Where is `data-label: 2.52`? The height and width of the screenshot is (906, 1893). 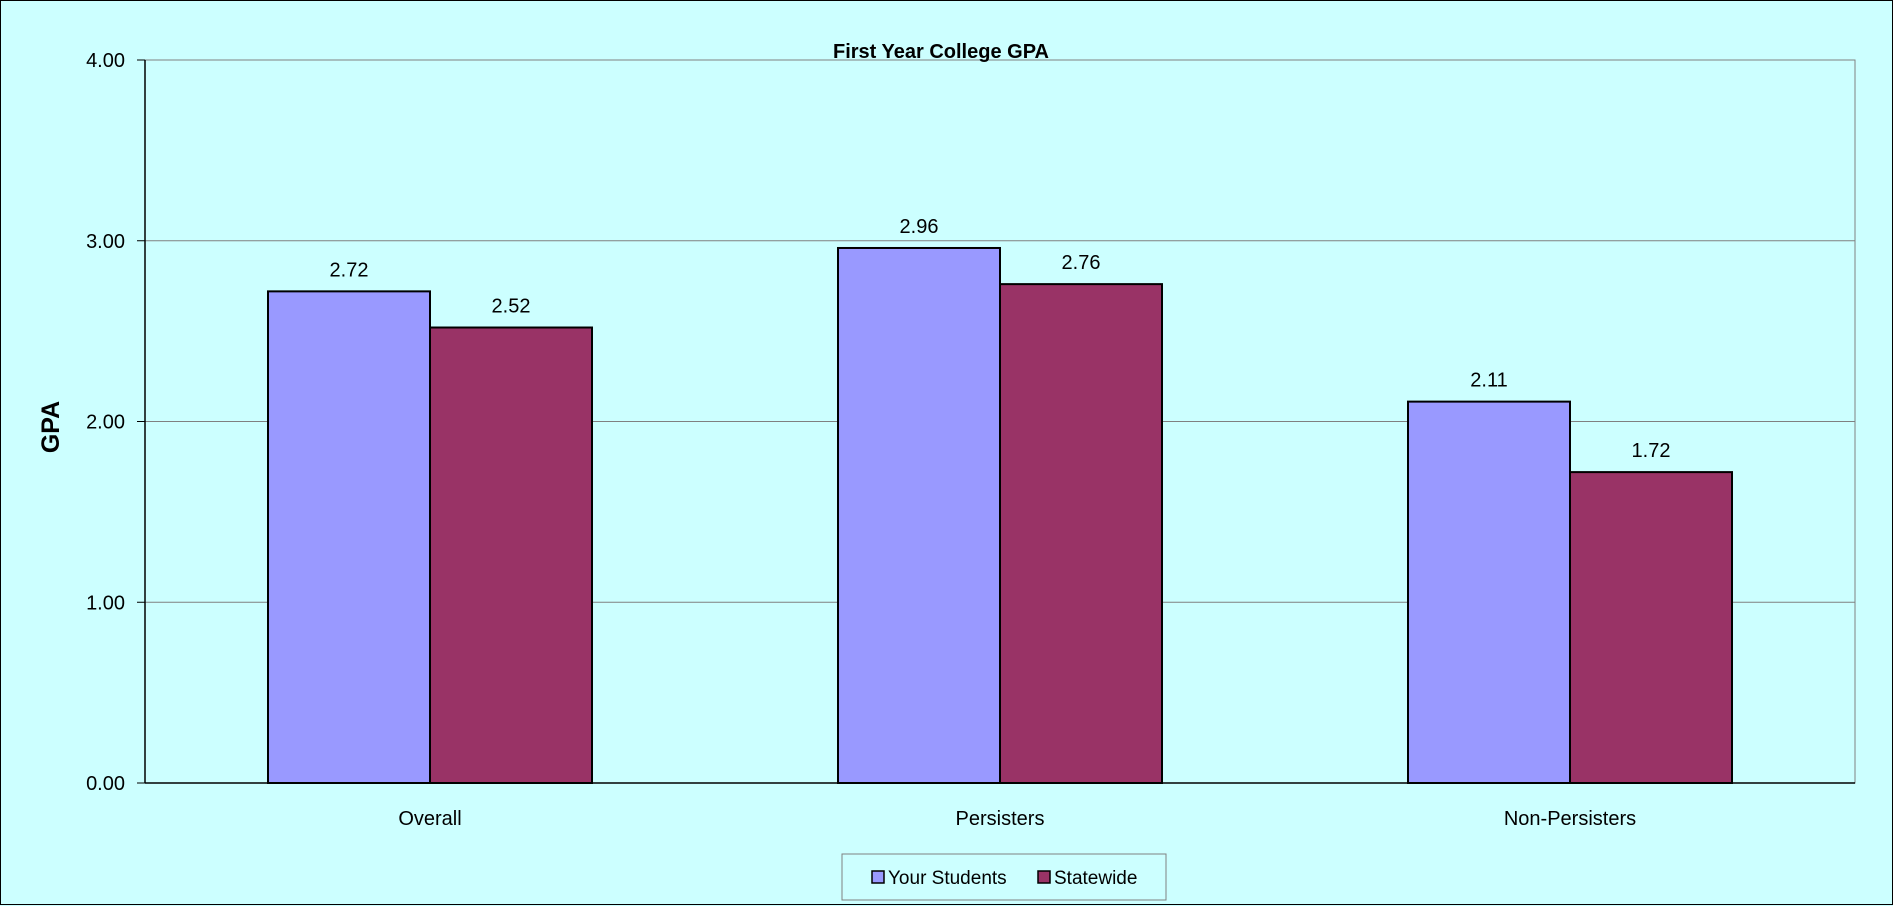
data-label: 2.52 is located at coordinates (511, 307).